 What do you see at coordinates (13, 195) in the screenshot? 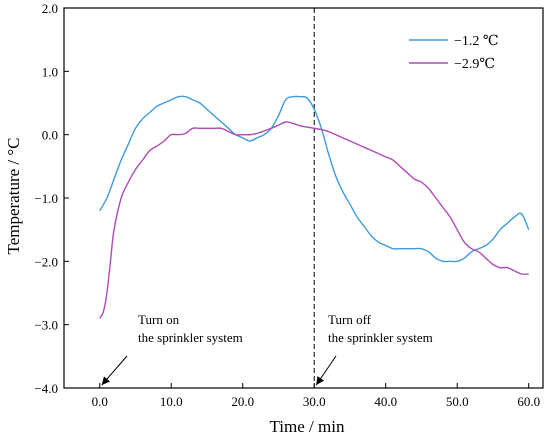
I see `y-axis-title: Temperature / °C` at bounding box center [13, 195].